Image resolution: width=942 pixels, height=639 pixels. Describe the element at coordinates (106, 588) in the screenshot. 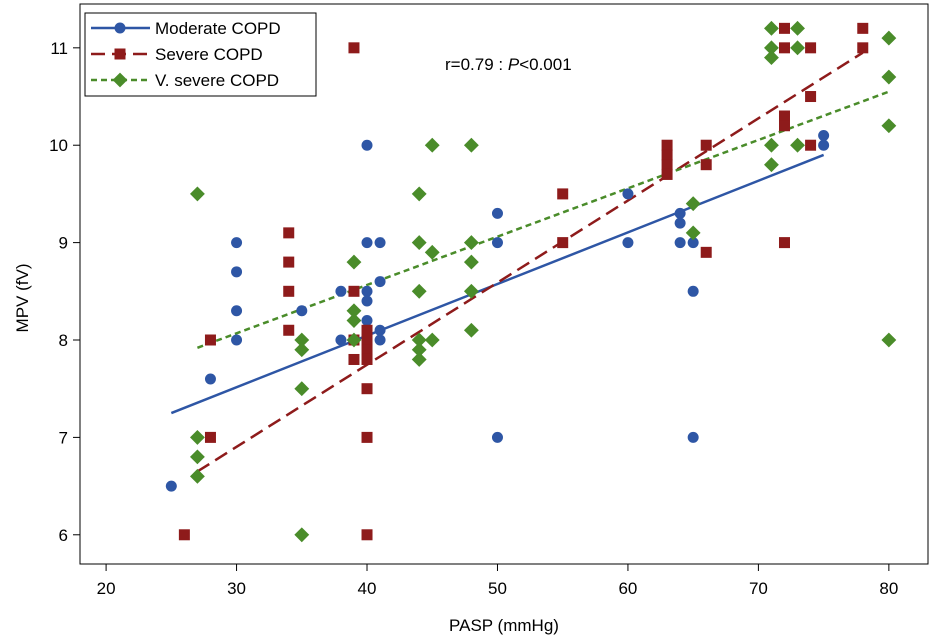

I see `x-tick-label: 20` at that location.